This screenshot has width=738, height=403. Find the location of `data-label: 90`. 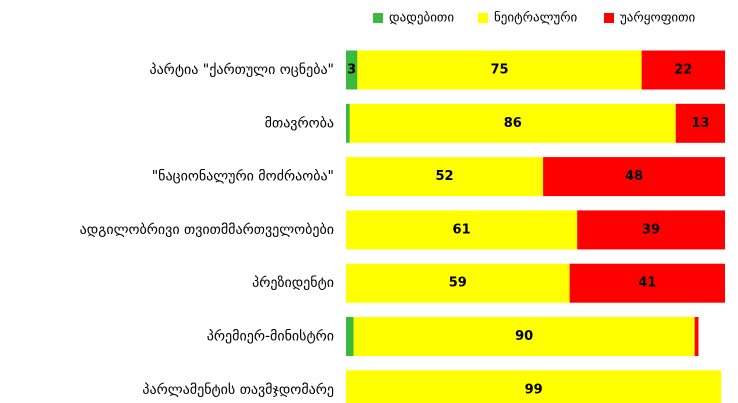

data-label: 90 is located at coordinates (524, 336).